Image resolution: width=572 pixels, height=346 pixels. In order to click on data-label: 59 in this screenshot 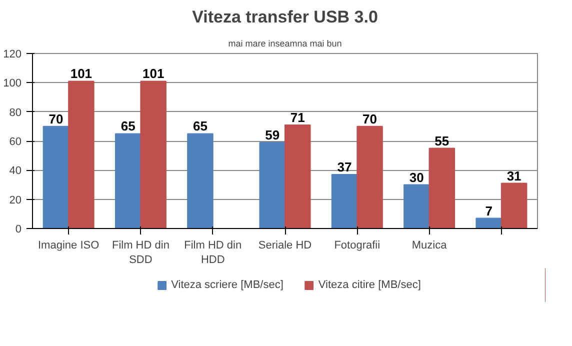, I will do `click(272, 134)`.